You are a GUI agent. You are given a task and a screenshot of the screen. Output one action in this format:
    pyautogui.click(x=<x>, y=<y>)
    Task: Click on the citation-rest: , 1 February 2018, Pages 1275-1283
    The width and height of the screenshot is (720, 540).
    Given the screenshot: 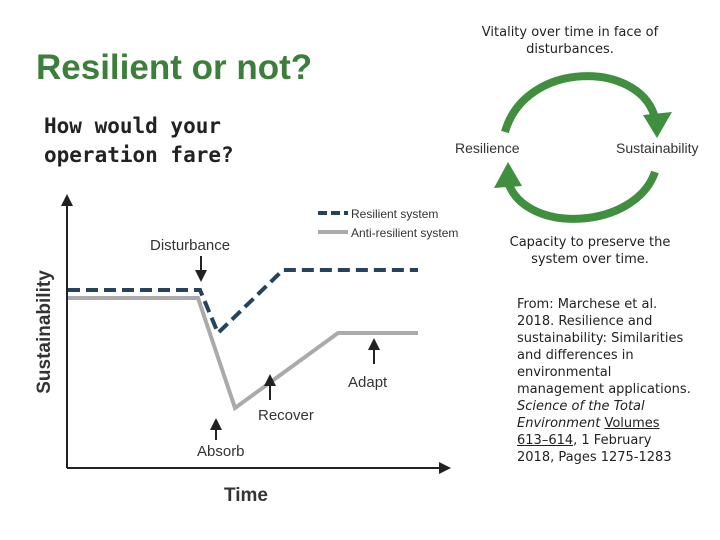 What is the action you would take?
    pyautogui.click(x=594, y=449)
    